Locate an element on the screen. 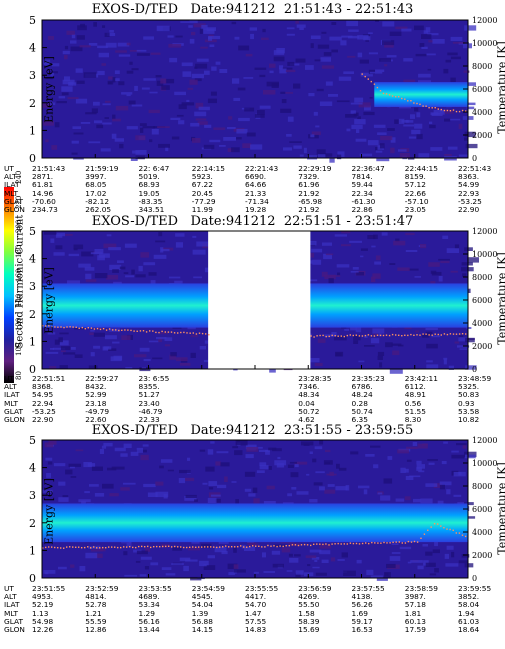 The image size is (505, 649). ephemeris-cell: 21.33 is located at coordinates (256, 193).